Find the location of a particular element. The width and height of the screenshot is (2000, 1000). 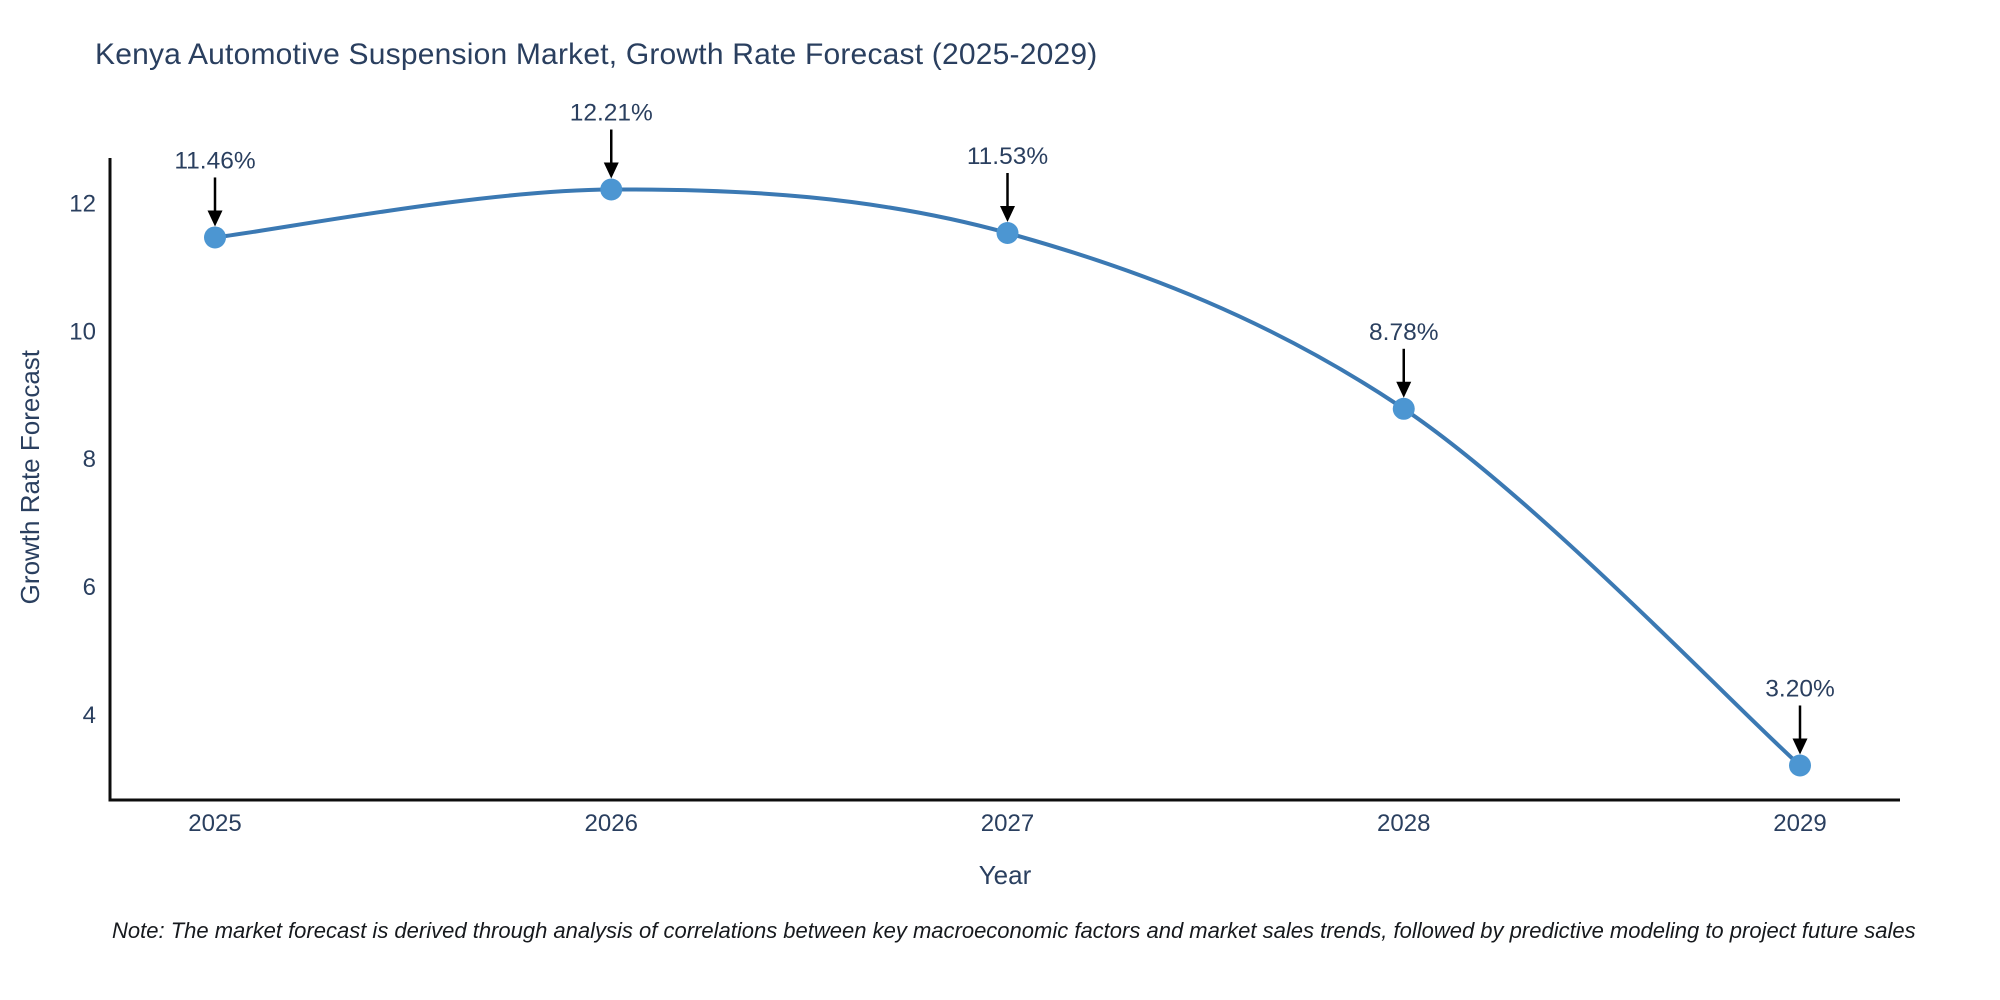

y-axis-title: Growth Rate Forecast is located at coordinates (29, 477).